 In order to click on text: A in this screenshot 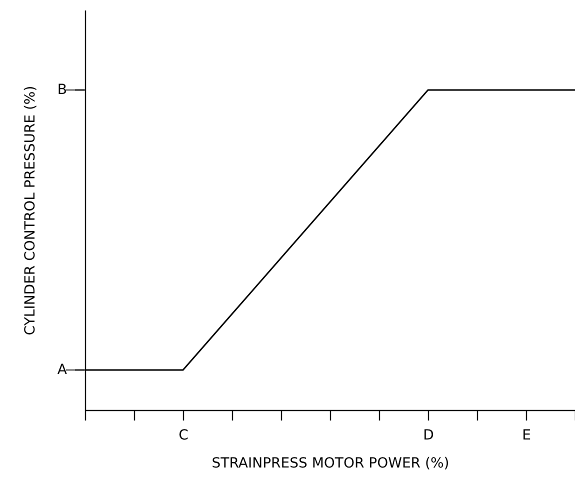, I will do `click(62, 370)`.